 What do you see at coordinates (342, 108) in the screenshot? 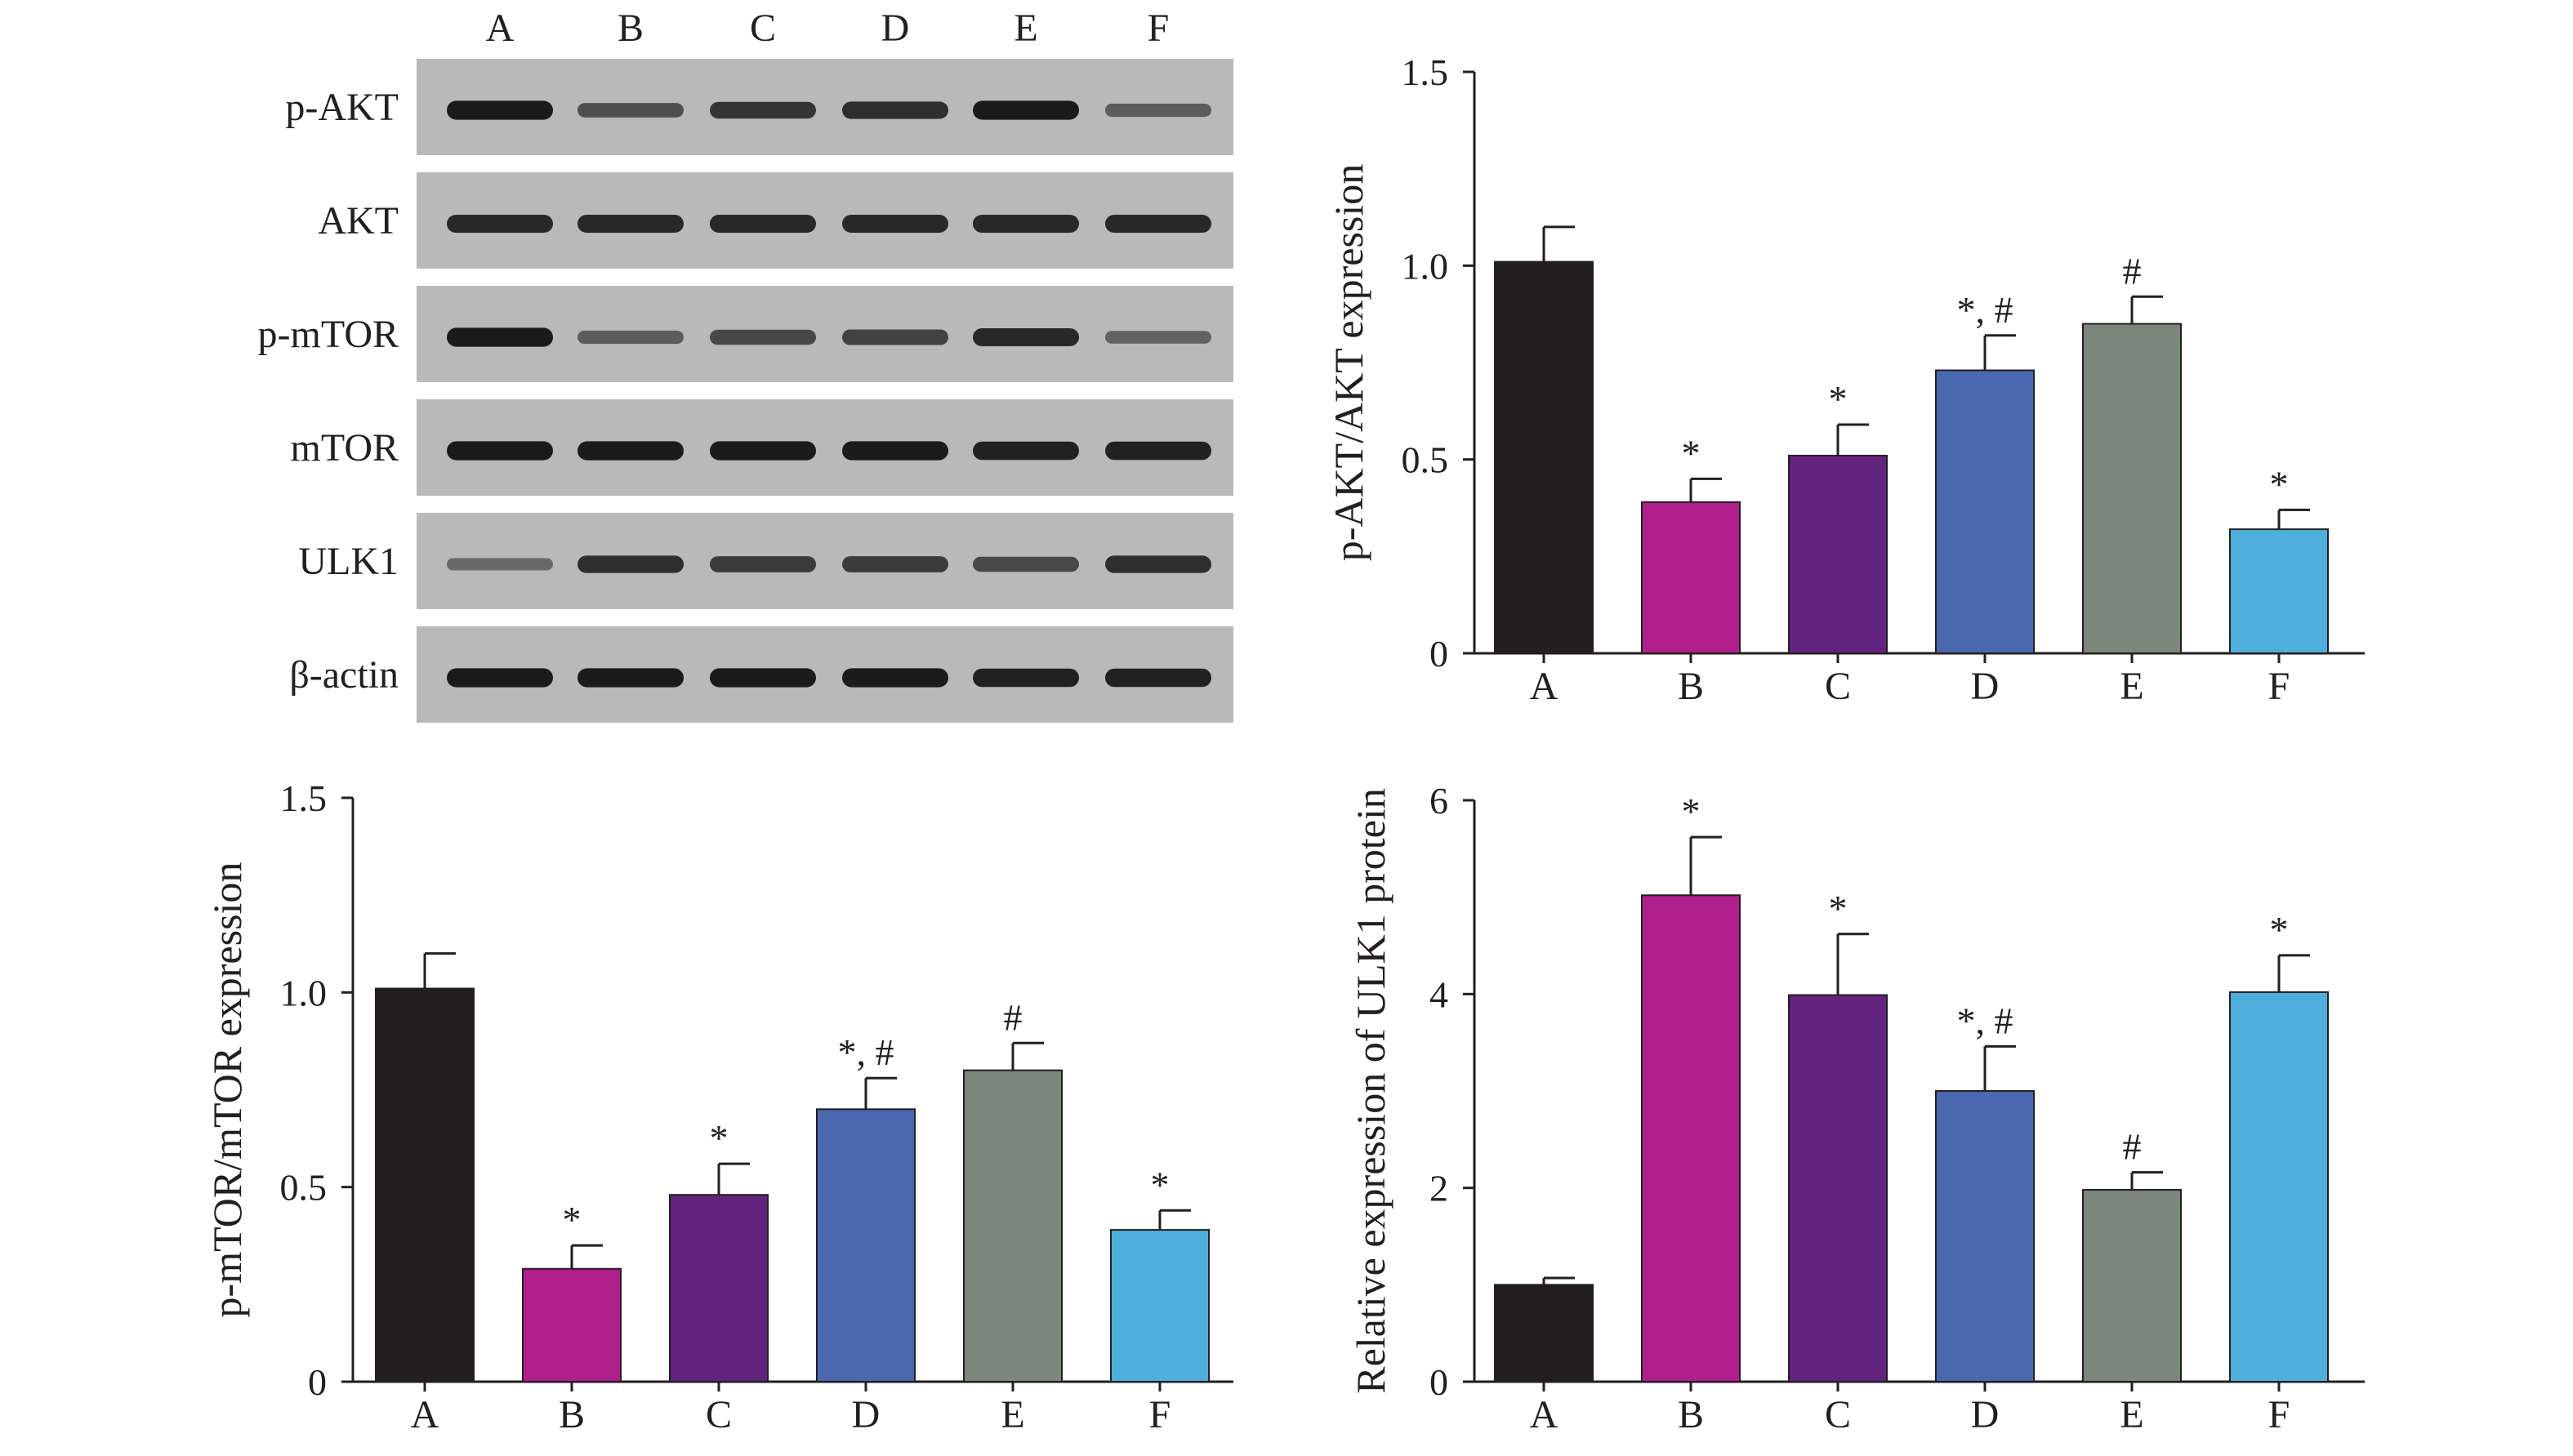
I see `blot-row-label: p-AKT` at bounding box center [342, 108].